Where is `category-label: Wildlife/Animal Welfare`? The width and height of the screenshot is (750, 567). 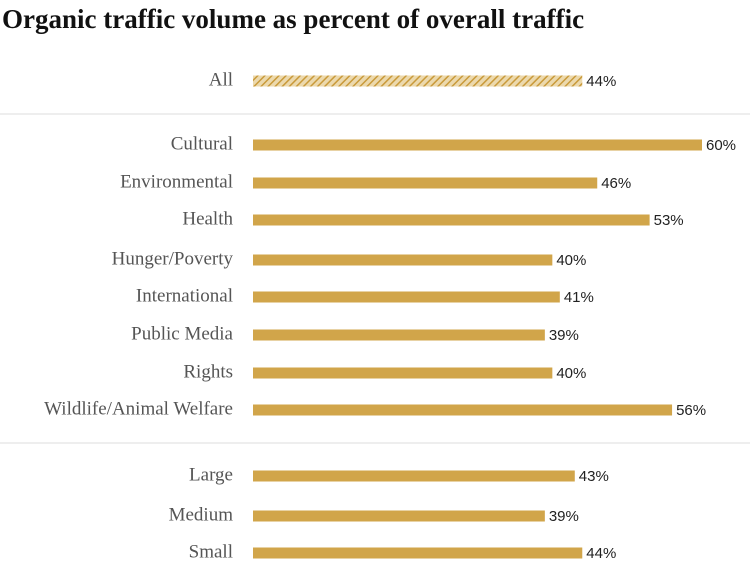
category-label: Wildlife/Animal Welfare is located at coordinates (138, 408).